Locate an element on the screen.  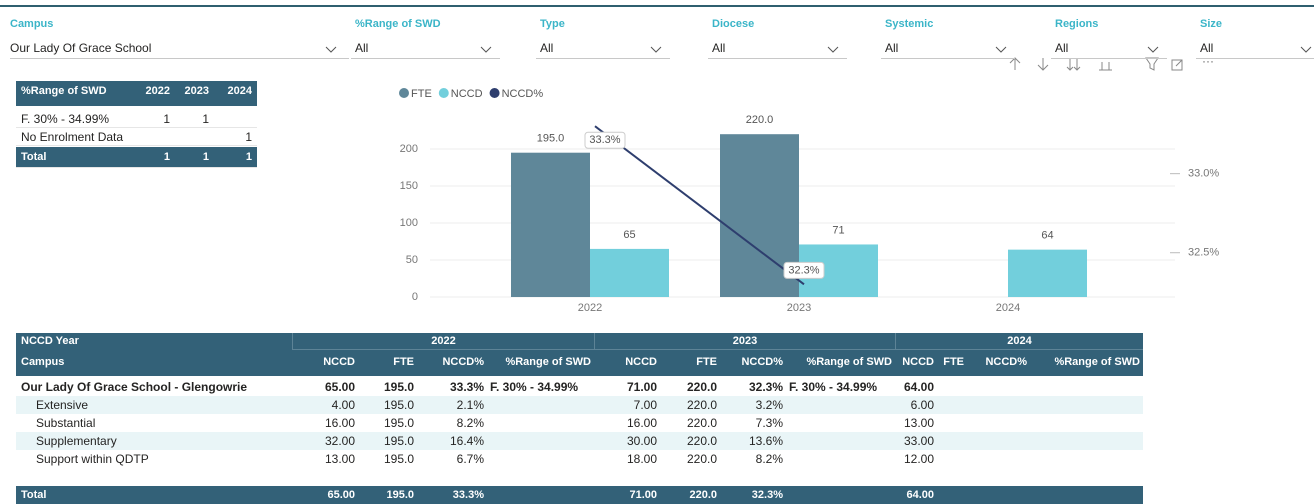
table-cell: 6.7% is located at coordinates (470, 459).